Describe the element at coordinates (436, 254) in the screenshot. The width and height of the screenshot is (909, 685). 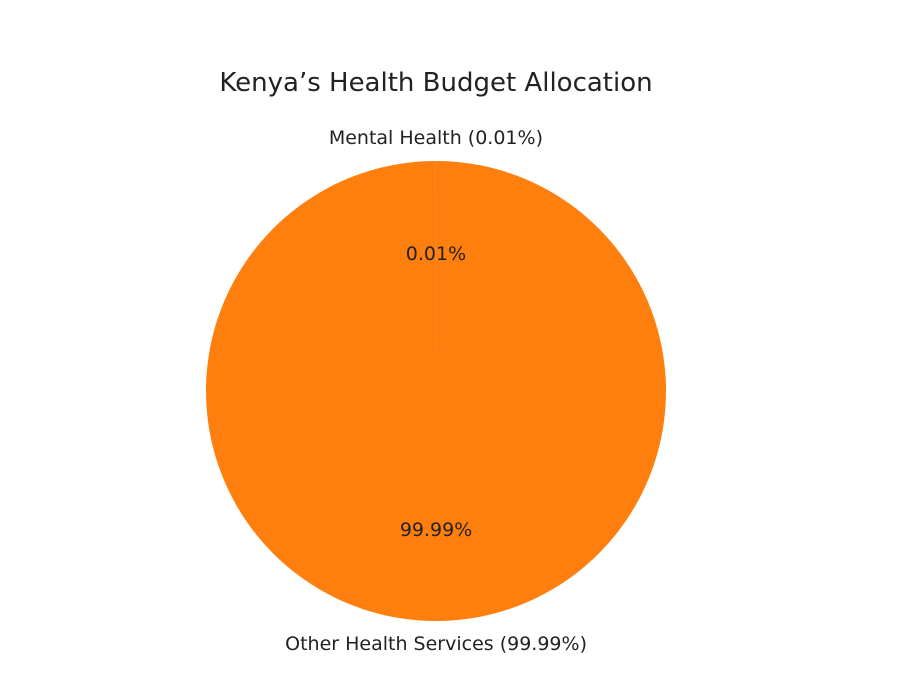
I see `slice-percent-0: 0.01%` at that location.